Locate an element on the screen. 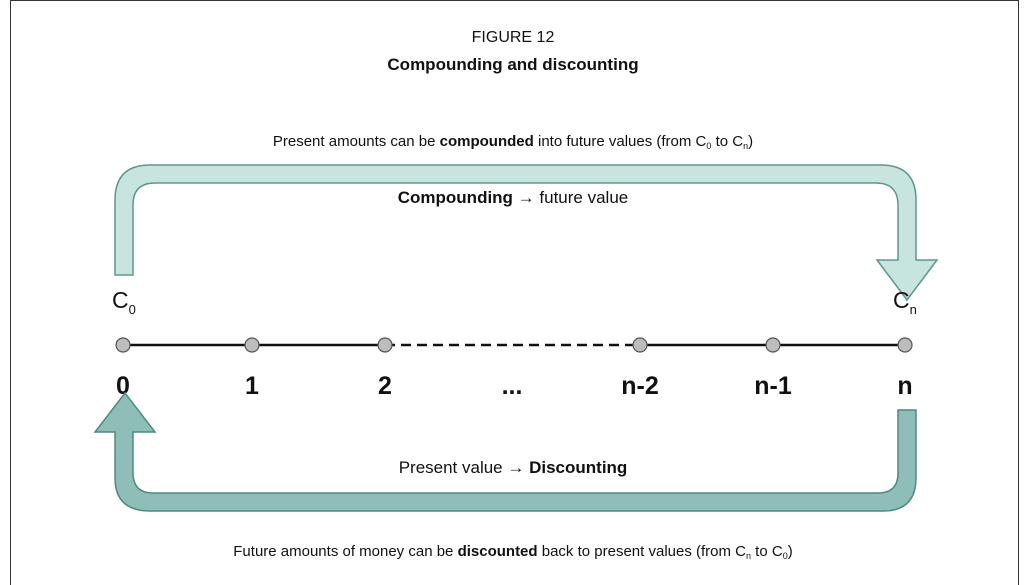 The height and width of the screenshot is (585, 1027). start-amount: C0 is located at coordinates (124, 302).